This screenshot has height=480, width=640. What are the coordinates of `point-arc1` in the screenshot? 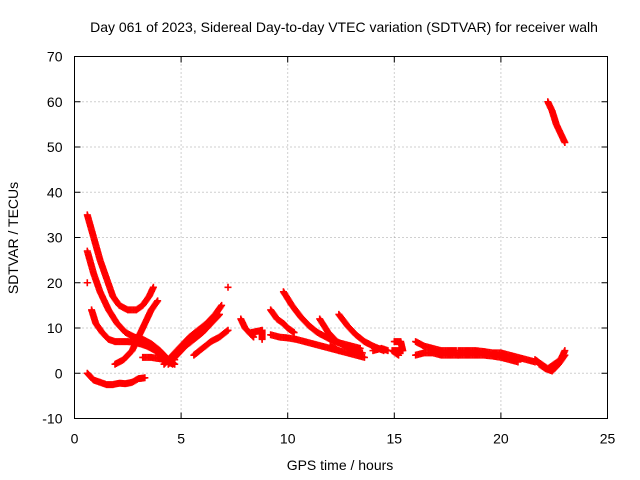 It's located at (153, 287).